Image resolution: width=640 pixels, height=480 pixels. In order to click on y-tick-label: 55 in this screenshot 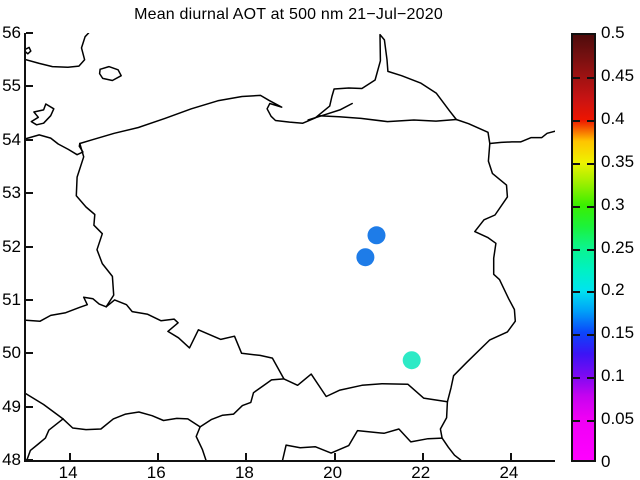, I will do `click(11, 86)`.